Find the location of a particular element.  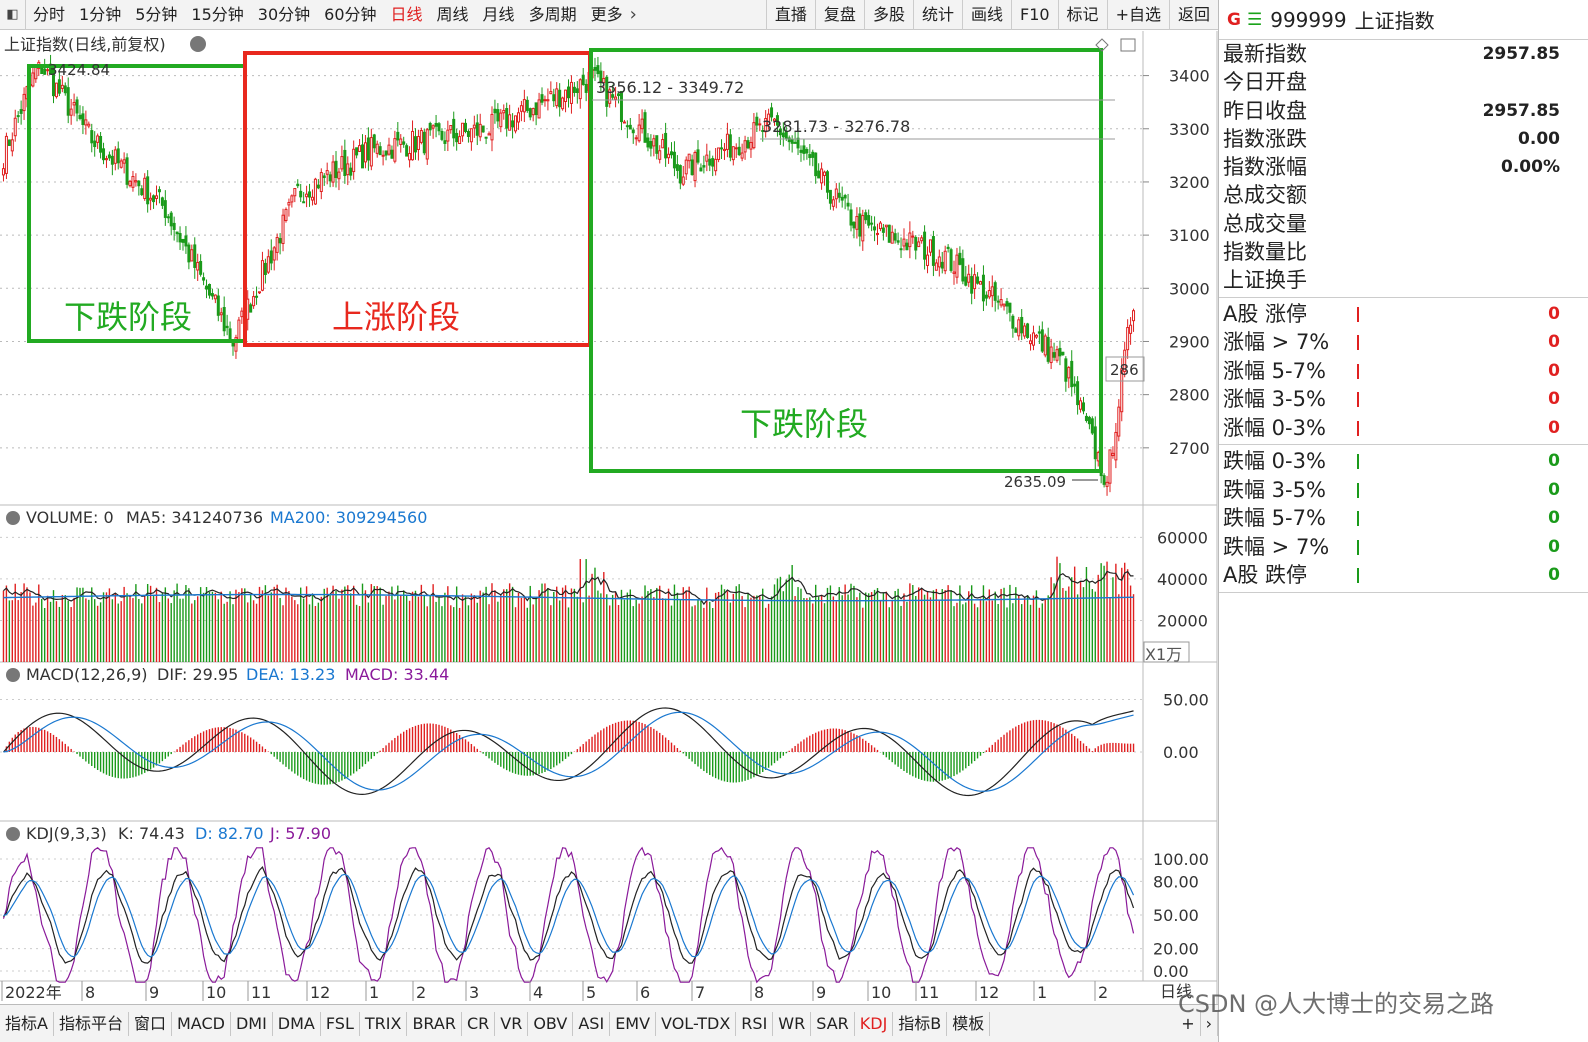

indicator-tab-7: TRIX is located at coordinates (384, 1023).